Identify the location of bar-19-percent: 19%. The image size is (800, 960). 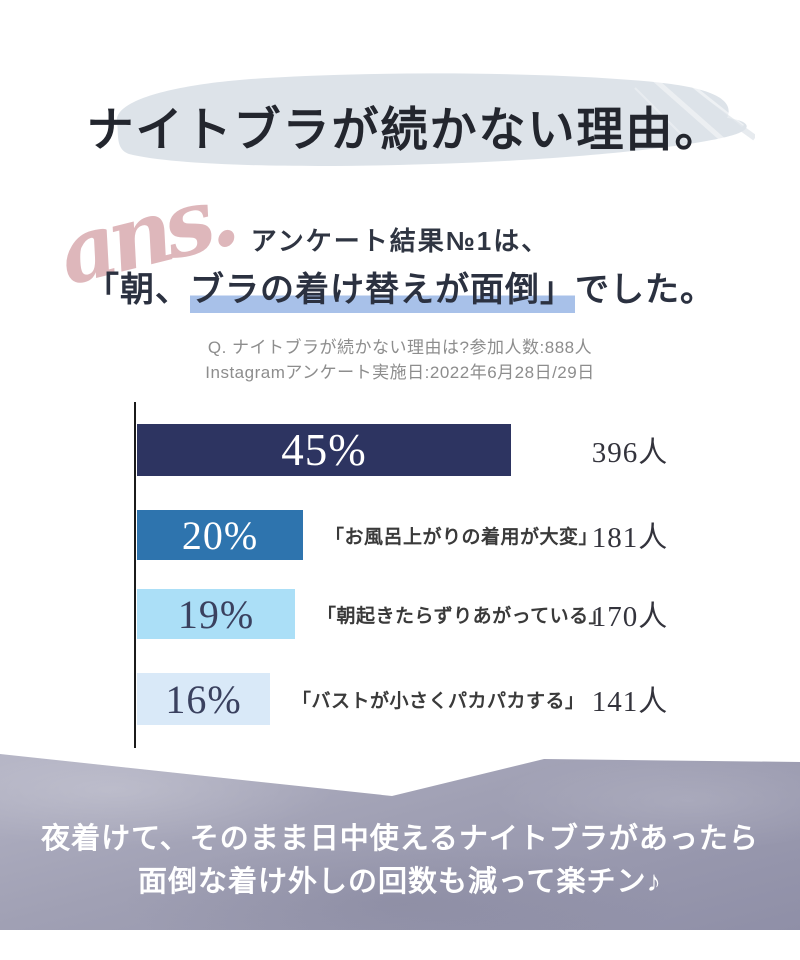
(216, 614).